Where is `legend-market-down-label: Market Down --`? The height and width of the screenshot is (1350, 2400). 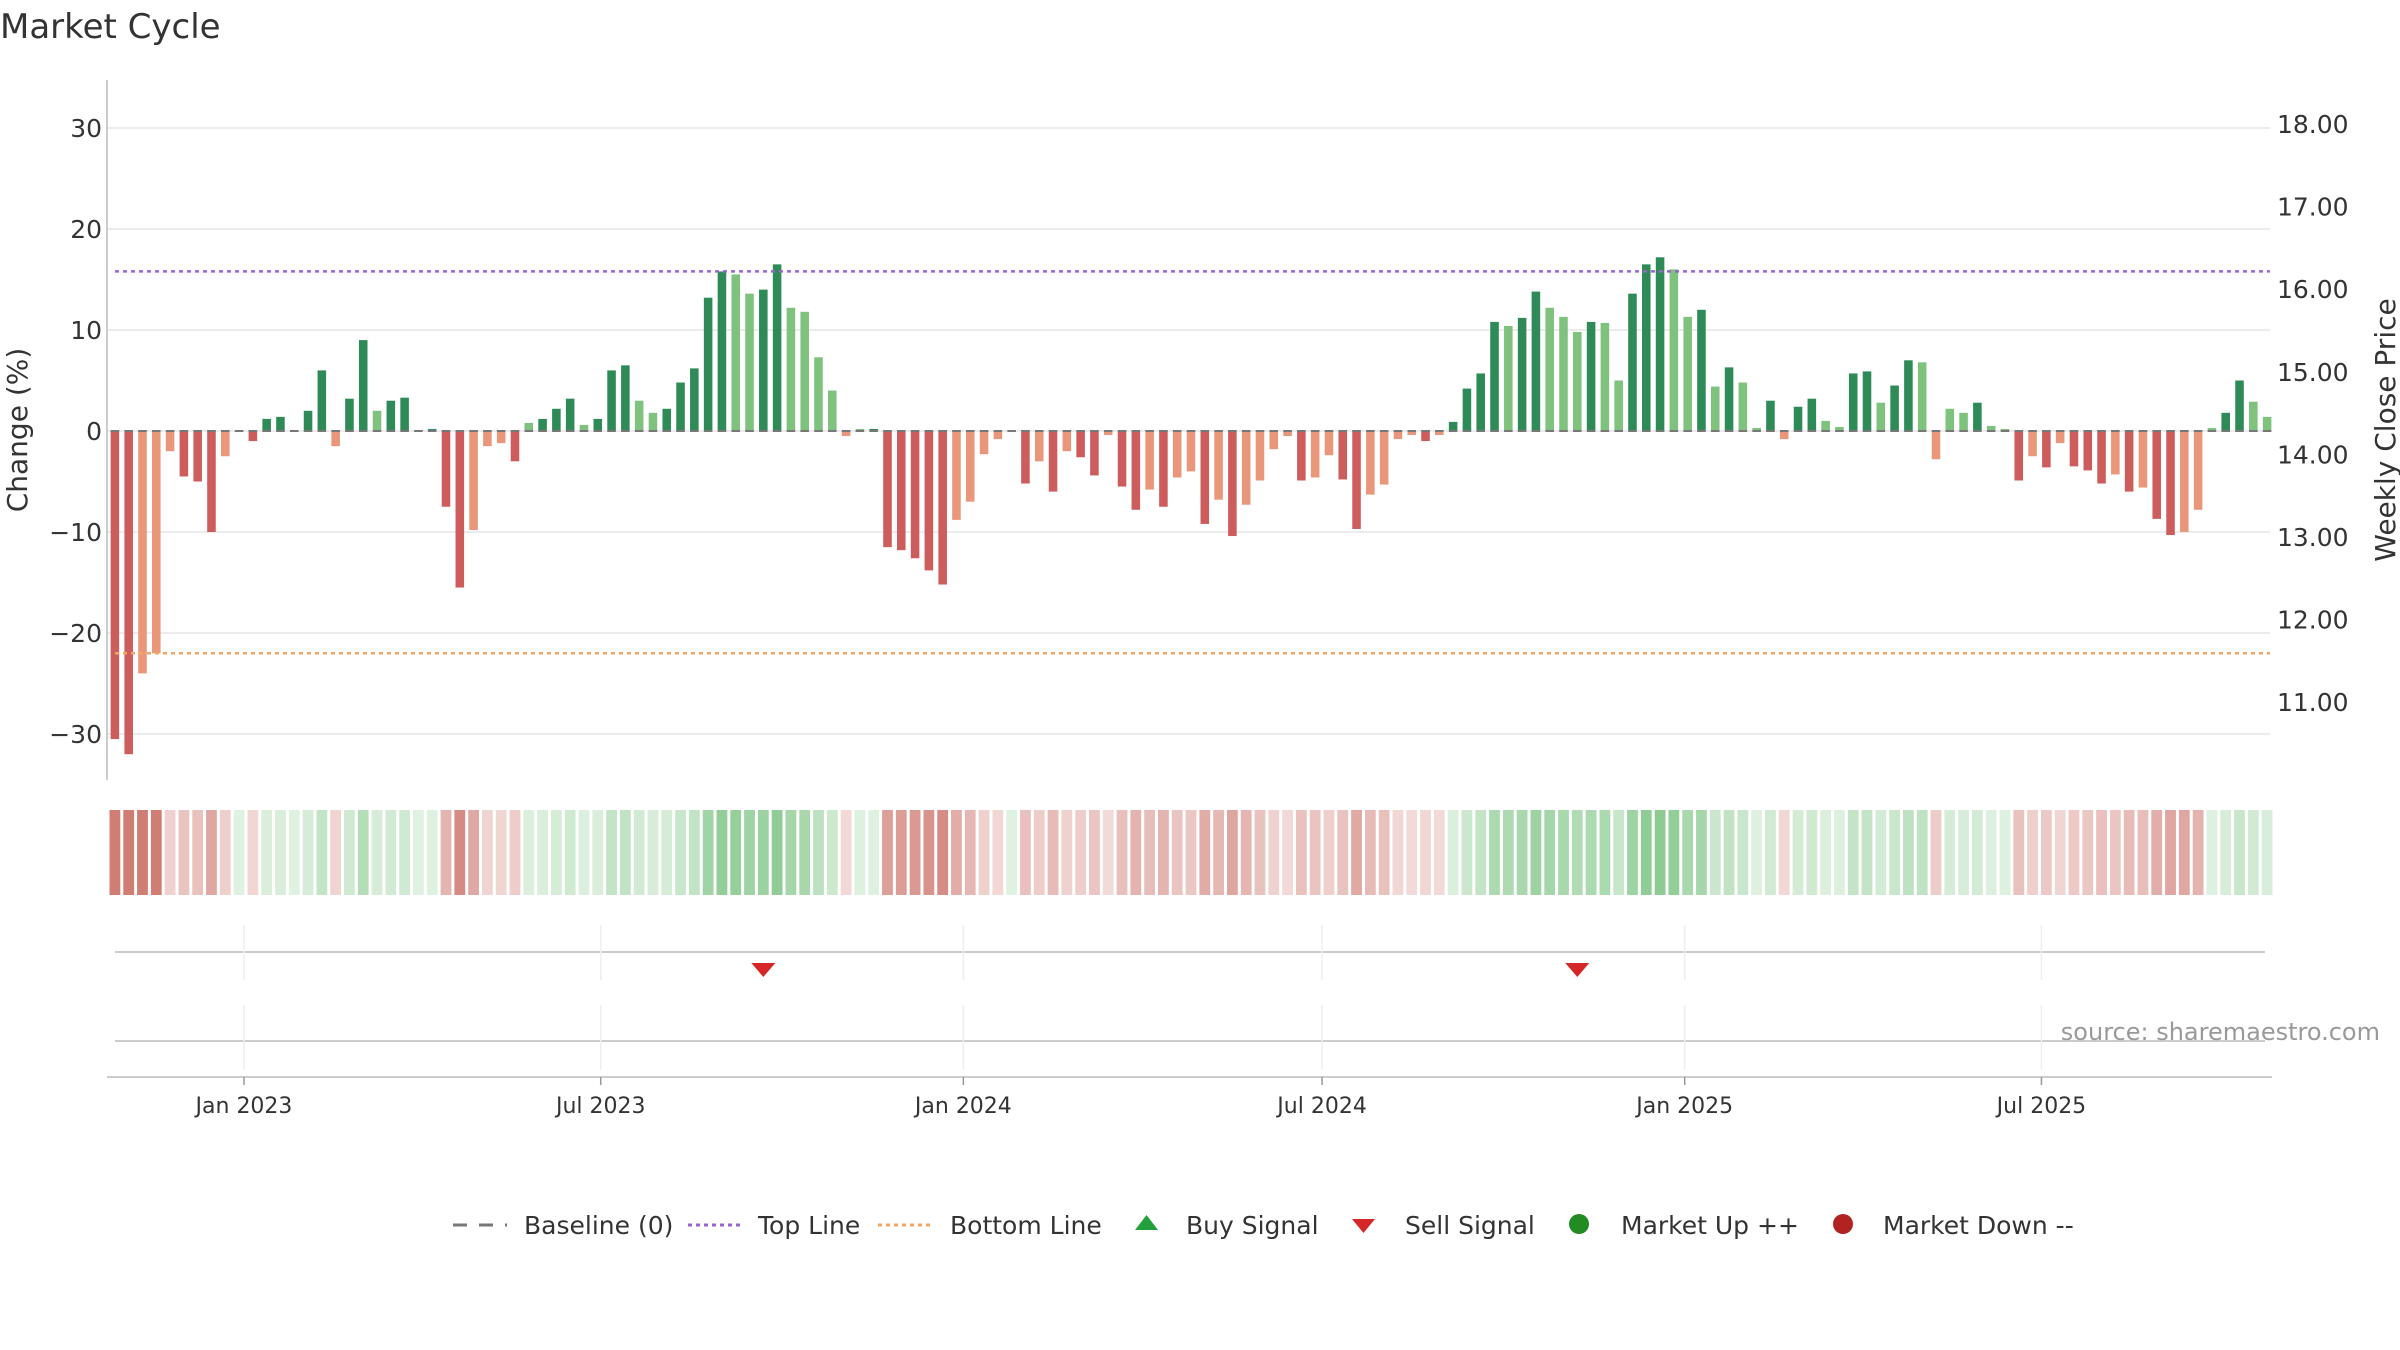 legend-market-down-label: Market Down -- is located at coordinates (1978, 1225).